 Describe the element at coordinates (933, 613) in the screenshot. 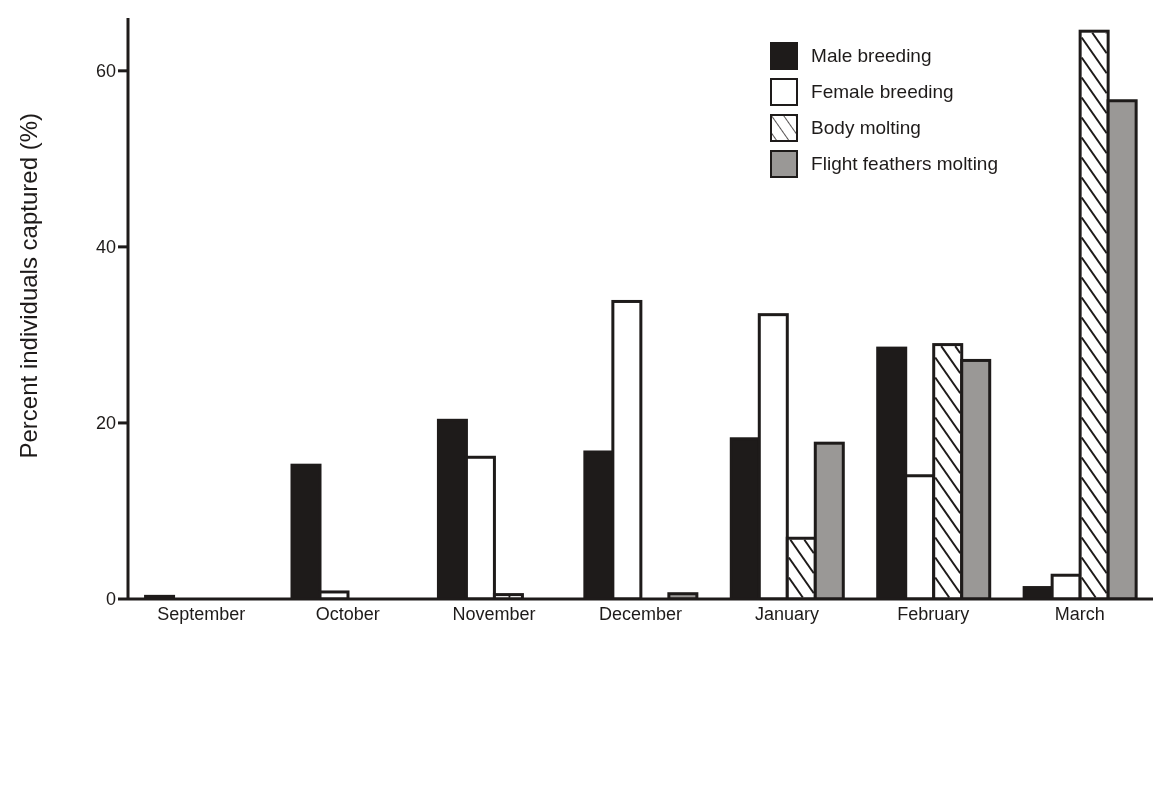

I see `x-tick-label: February` at that location.